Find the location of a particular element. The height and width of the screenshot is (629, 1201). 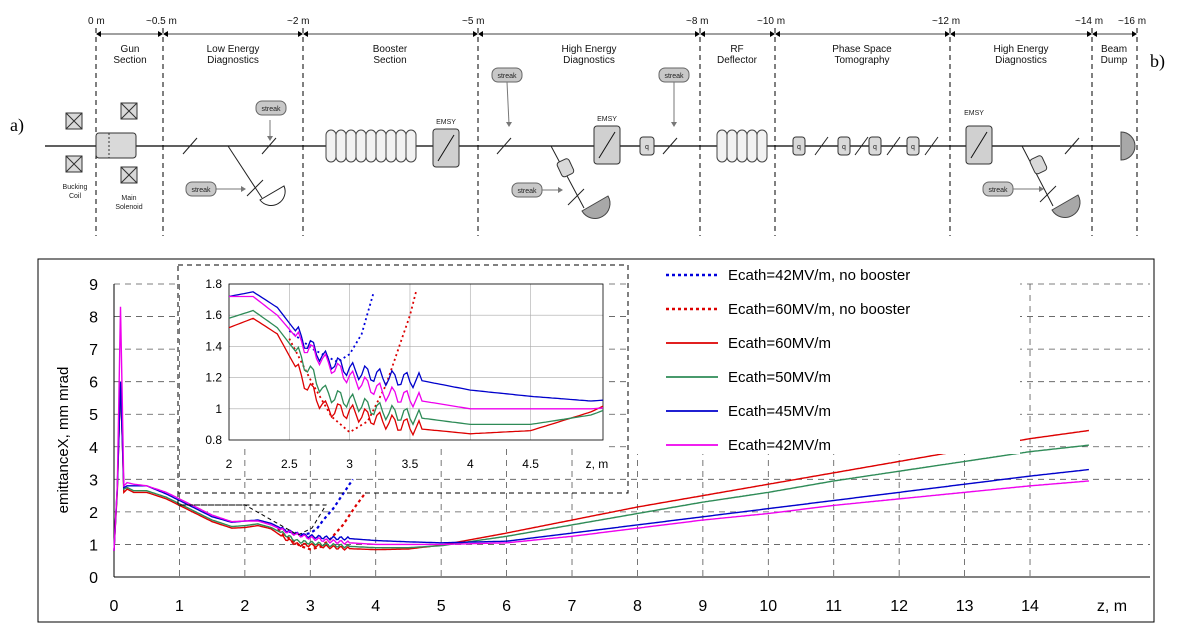

legend-entry: Ecath=60MV/m is located at coordinates (779, 343).